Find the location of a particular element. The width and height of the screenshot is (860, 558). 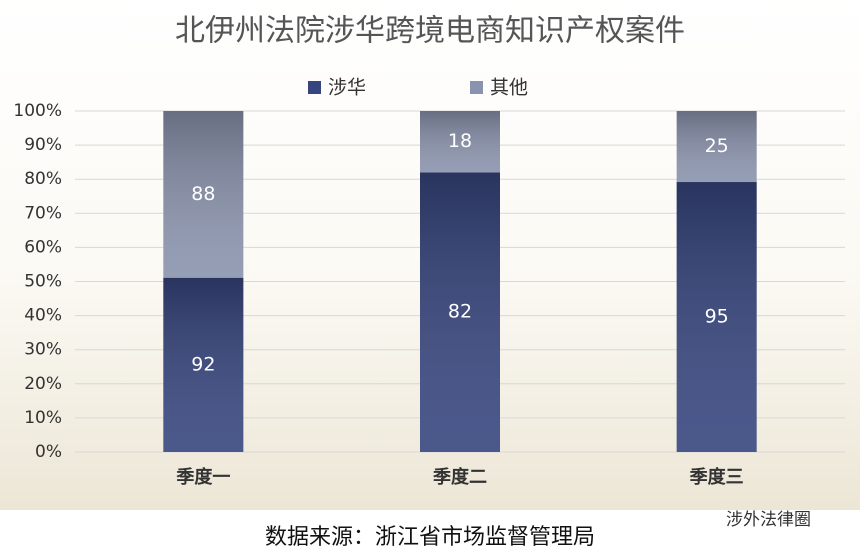

data-label: 95 is located at coordinates (717, 317).